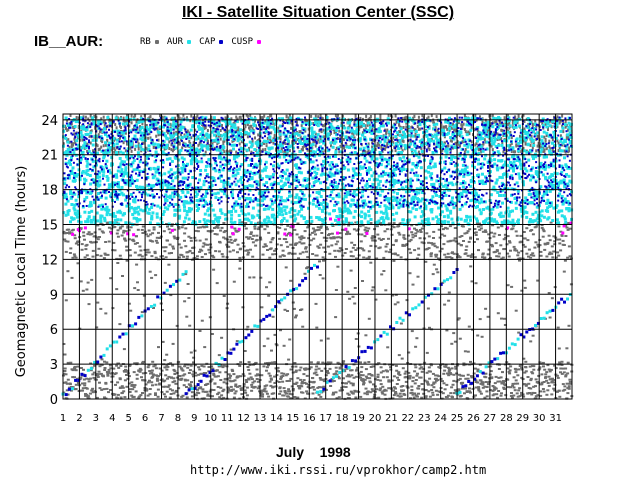  What do you see at coordinates (246, 42) in the screenshot?
I see `legend-item-cusp: CUSP` at bounding box center [246, 42].